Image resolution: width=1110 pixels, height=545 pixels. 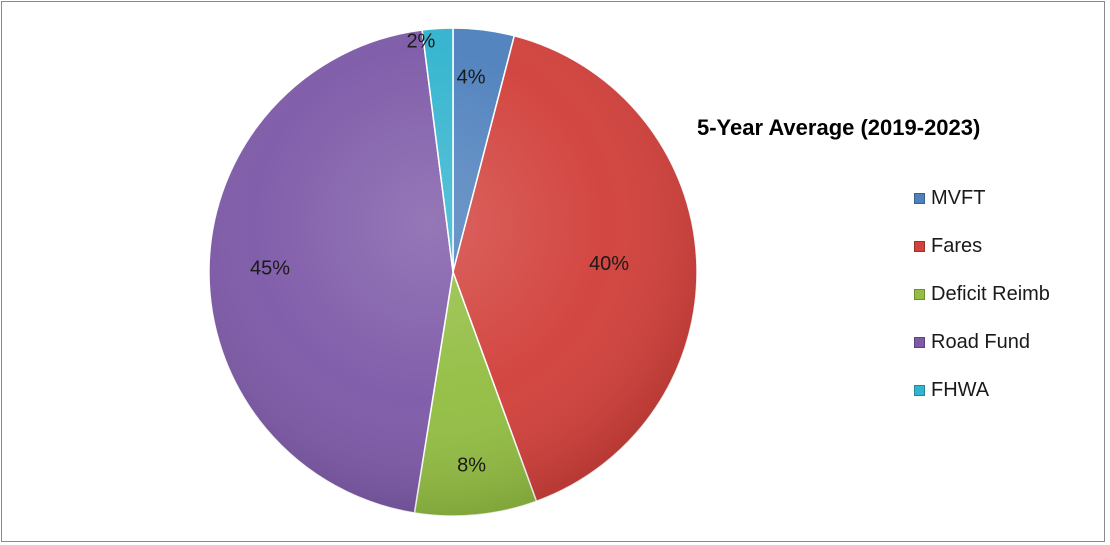 I want to click on legend-swatch-deficit-reimb, so click(x=919, y=294).